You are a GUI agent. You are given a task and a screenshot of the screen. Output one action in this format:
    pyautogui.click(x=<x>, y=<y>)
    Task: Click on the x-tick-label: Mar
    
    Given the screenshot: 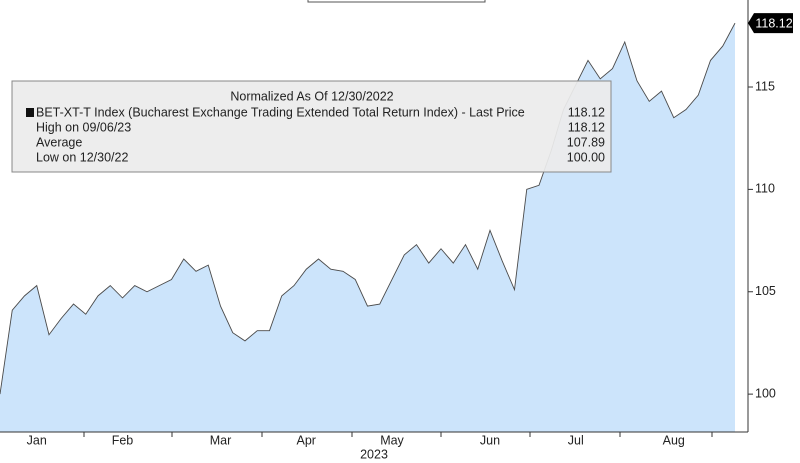 What is the action you would take?
    pyautogui.click(x=221, y=440)
    